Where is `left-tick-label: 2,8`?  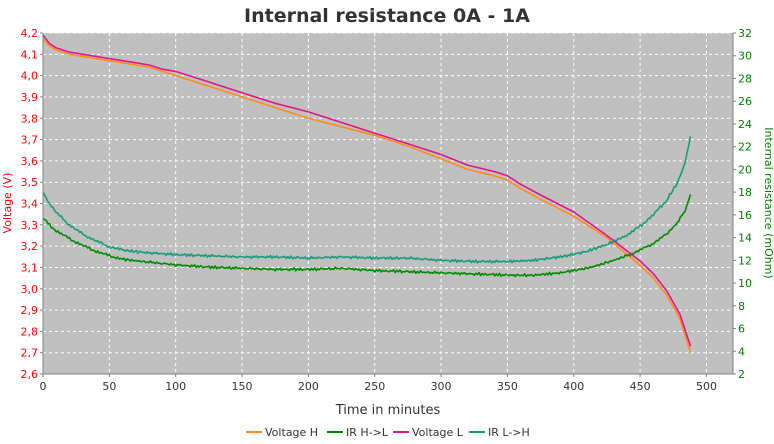 left-tick-label: 2,8 is located at coordinates (30, 331).